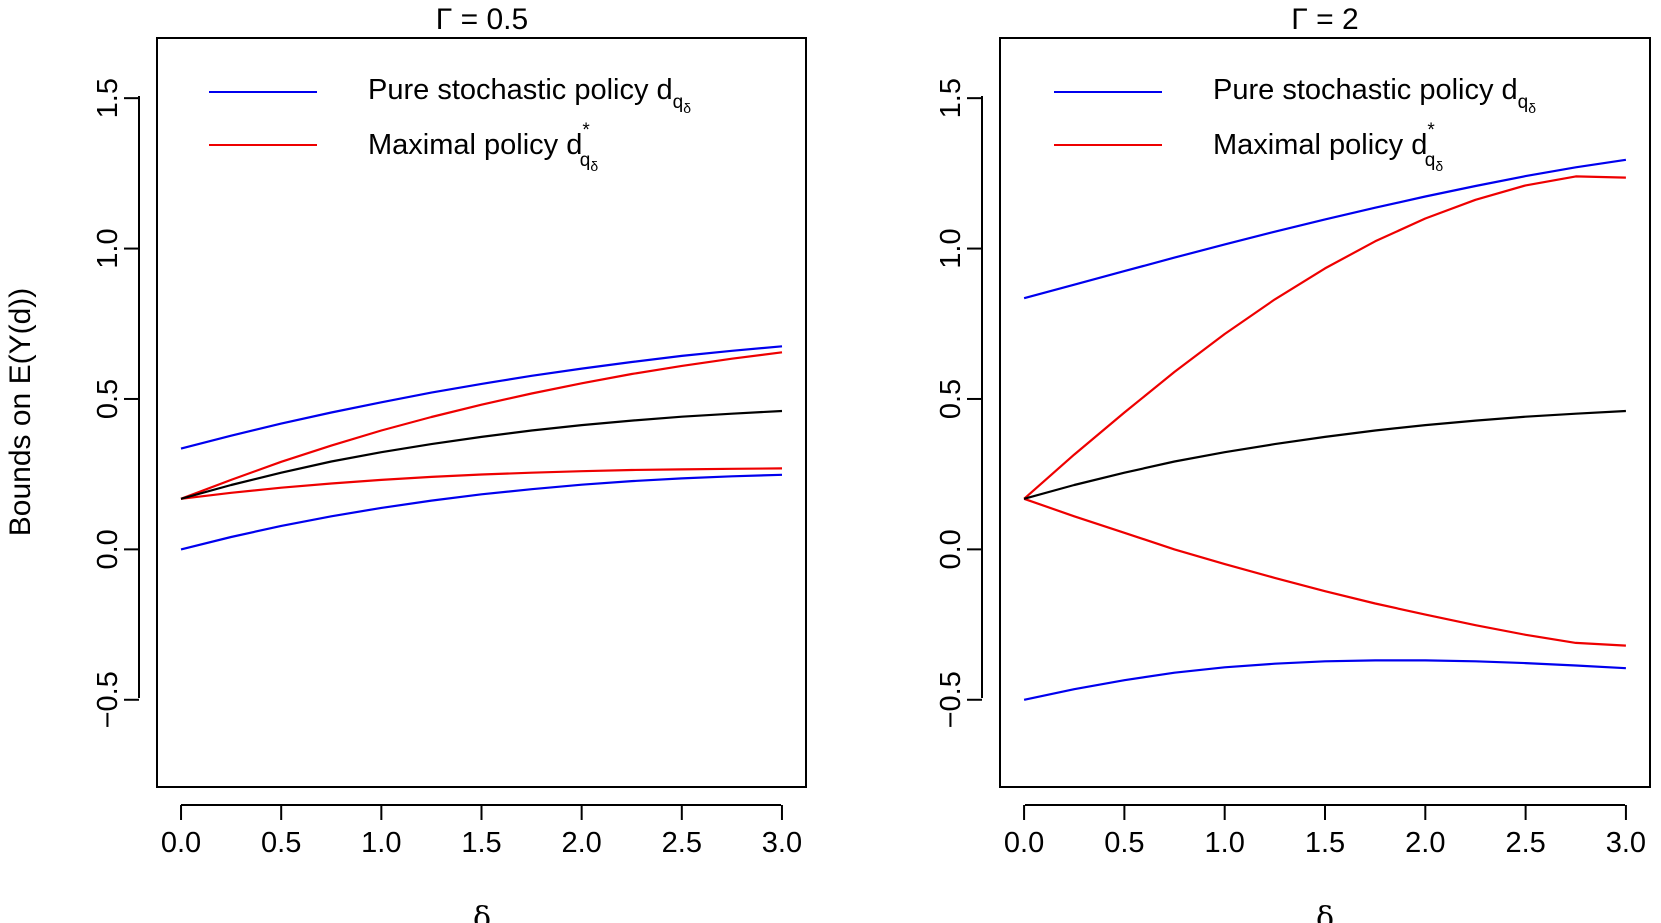 This screenshot has height=923, width=1661. Describe the element at coordinates (1324, 454) in the screenshot. I see `panel-right-series-point-estimate` at that location.